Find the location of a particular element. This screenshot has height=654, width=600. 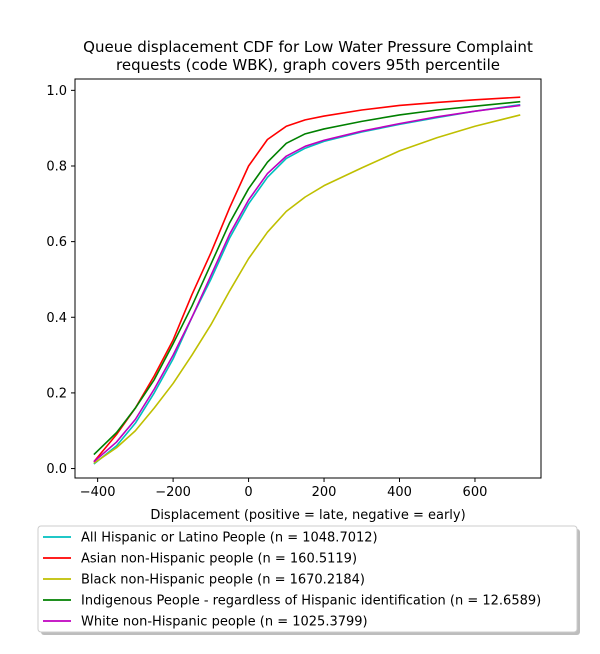

x-tick-label: 200 is located at coordinates (324, 492).